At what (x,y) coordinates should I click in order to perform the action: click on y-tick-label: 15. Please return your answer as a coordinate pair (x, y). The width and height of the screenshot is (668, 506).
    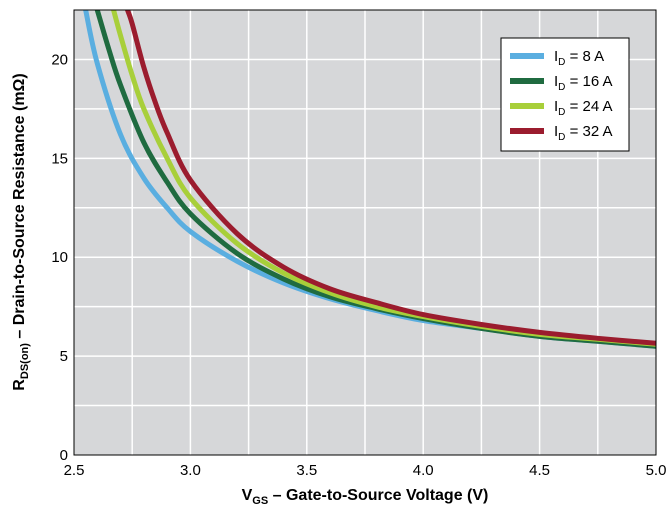
    Looking at the image, I should click on (59, 158).